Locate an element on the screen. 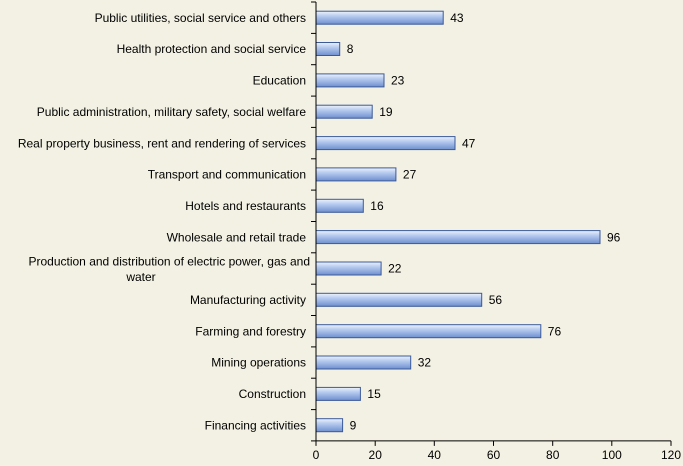  category-label: Wholesale and retail trade is located at coordinates (237, 237).